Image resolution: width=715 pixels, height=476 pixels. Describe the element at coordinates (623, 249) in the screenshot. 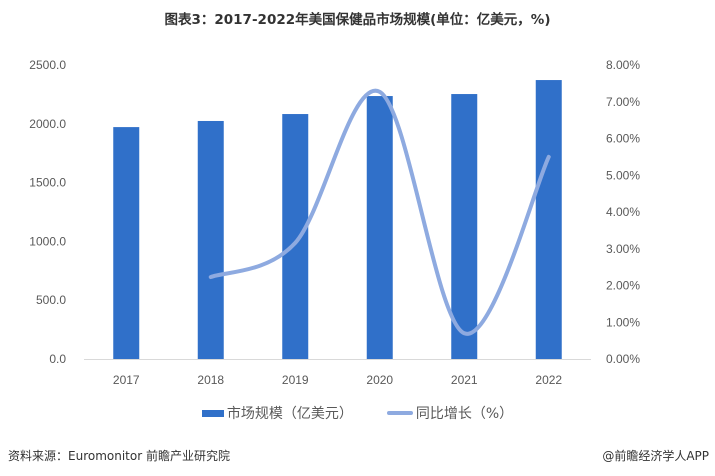

I see `y-right-tick-label: 3.00%` at that location.